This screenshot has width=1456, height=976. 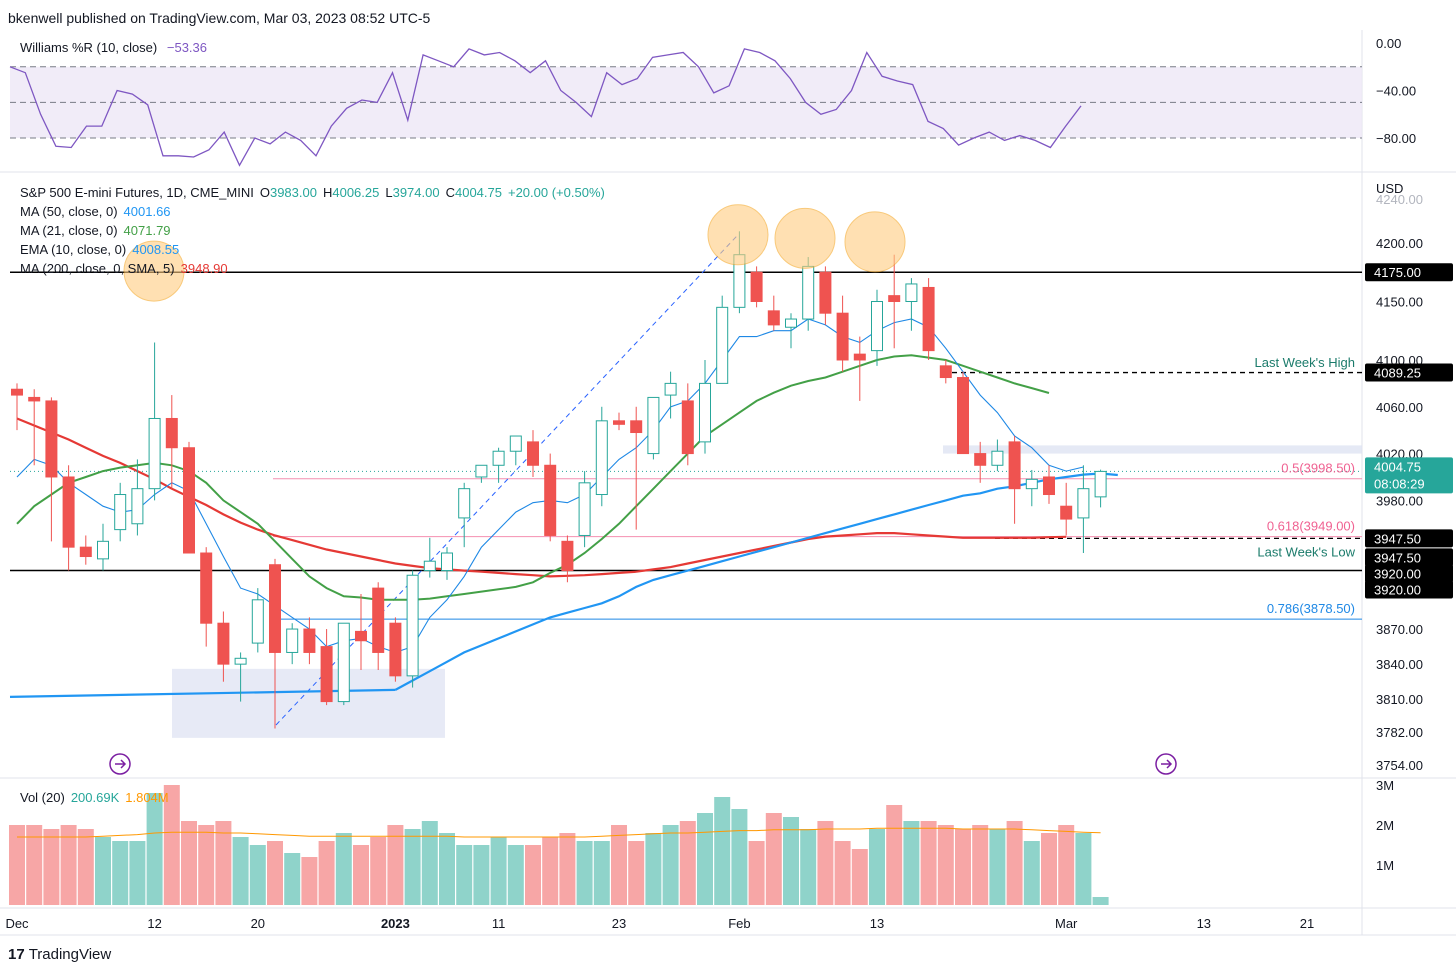 What do you see at coordinates (395, 923) in the screenshot?
I see `xaxis-label-3: 2023` at bounding box center [395, 923].